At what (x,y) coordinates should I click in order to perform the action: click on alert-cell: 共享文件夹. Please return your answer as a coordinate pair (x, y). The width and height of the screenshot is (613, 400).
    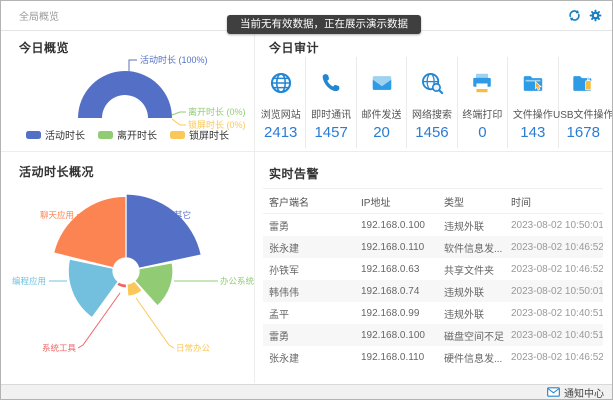
    Looking at the image, I should click on (469, 271).